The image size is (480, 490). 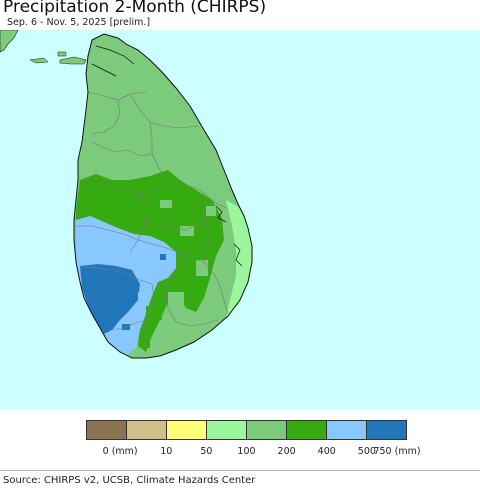 I want to click on legend-colorbar, so click(x=246, y=430).